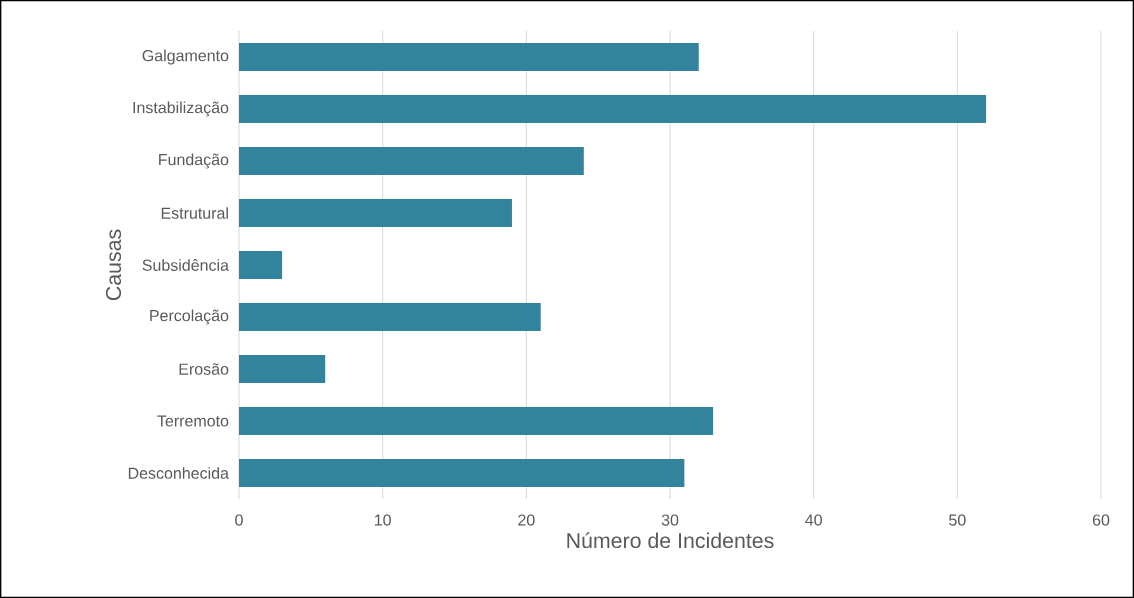 This screenshot has height=598, width=1134. Describe the element at coordinates (189, 317) in the screenshot. I see `y-tick-label: Percolação` at that location.